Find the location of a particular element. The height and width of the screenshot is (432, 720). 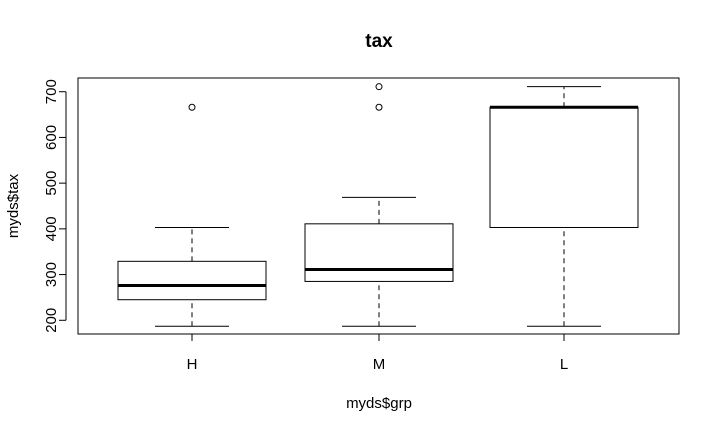

x-tick-label: L is located at coordinates (564, 364).